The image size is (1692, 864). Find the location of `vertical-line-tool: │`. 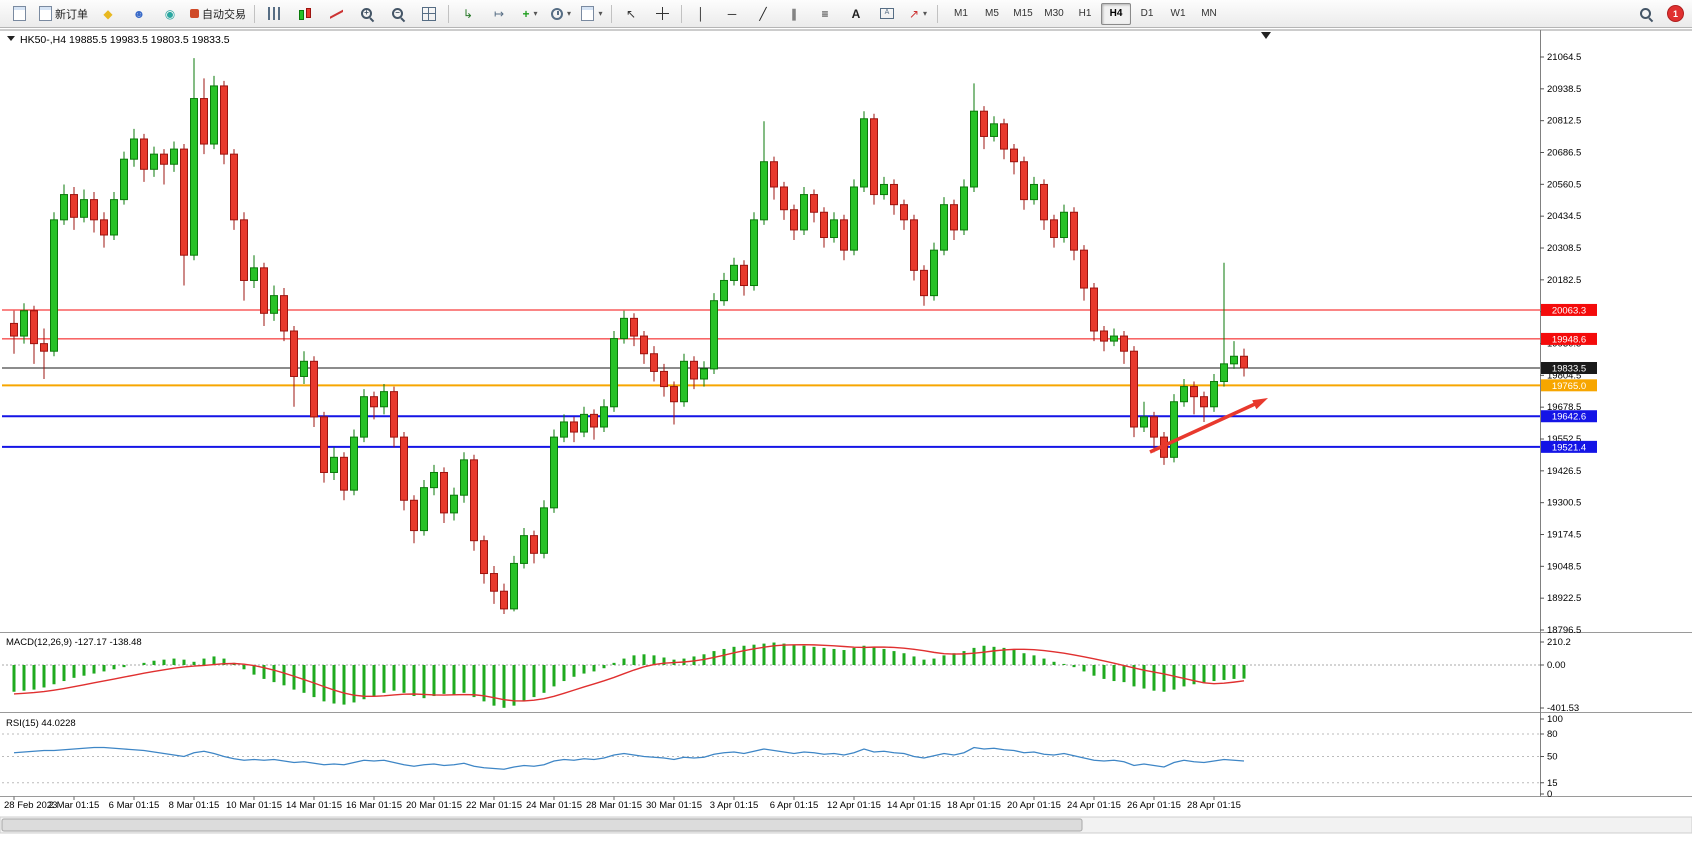

vertical-line-tool: │ is located at coordinates (701, 14).